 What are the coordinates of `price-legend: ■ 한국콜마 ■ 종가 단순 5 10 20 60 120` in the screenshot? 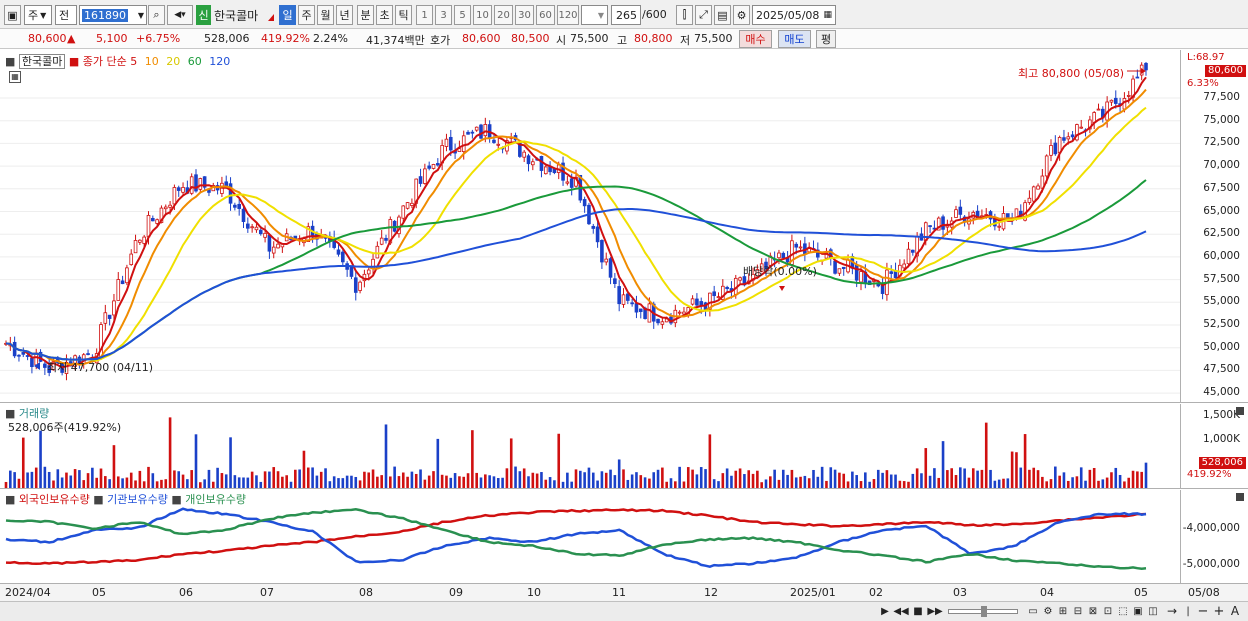 It's located at (117, 61).